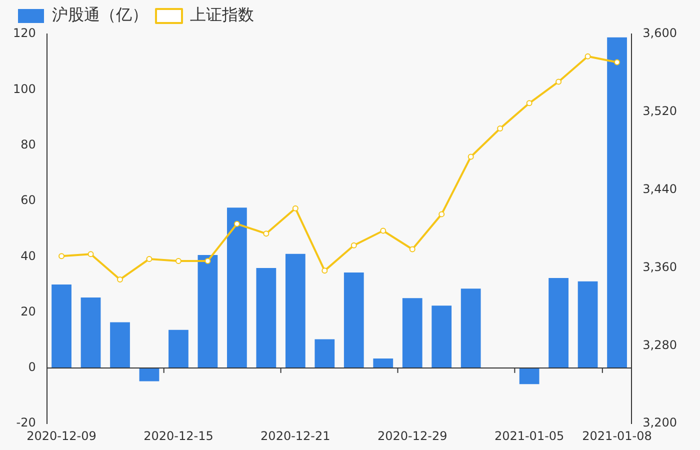 This screenshot has width=700, height=450. I want to click on x-tick-label: 2021-01-08, so click(617, 435).